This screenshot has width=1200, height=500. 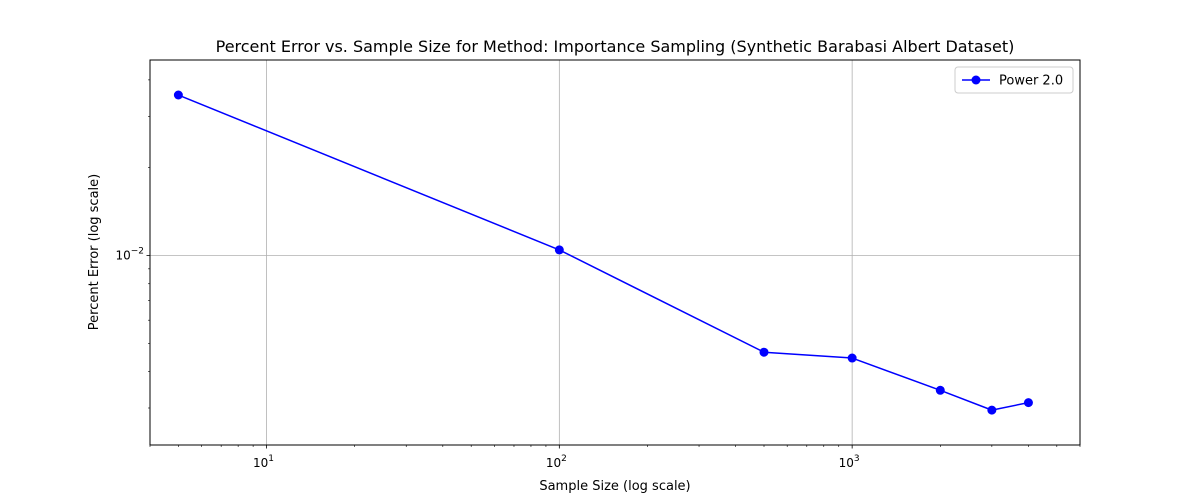 What do you see at coordinates (129, 254) in the screenshot?
I see `y-tick-label: 10−2` at bounding box center [129, 254].